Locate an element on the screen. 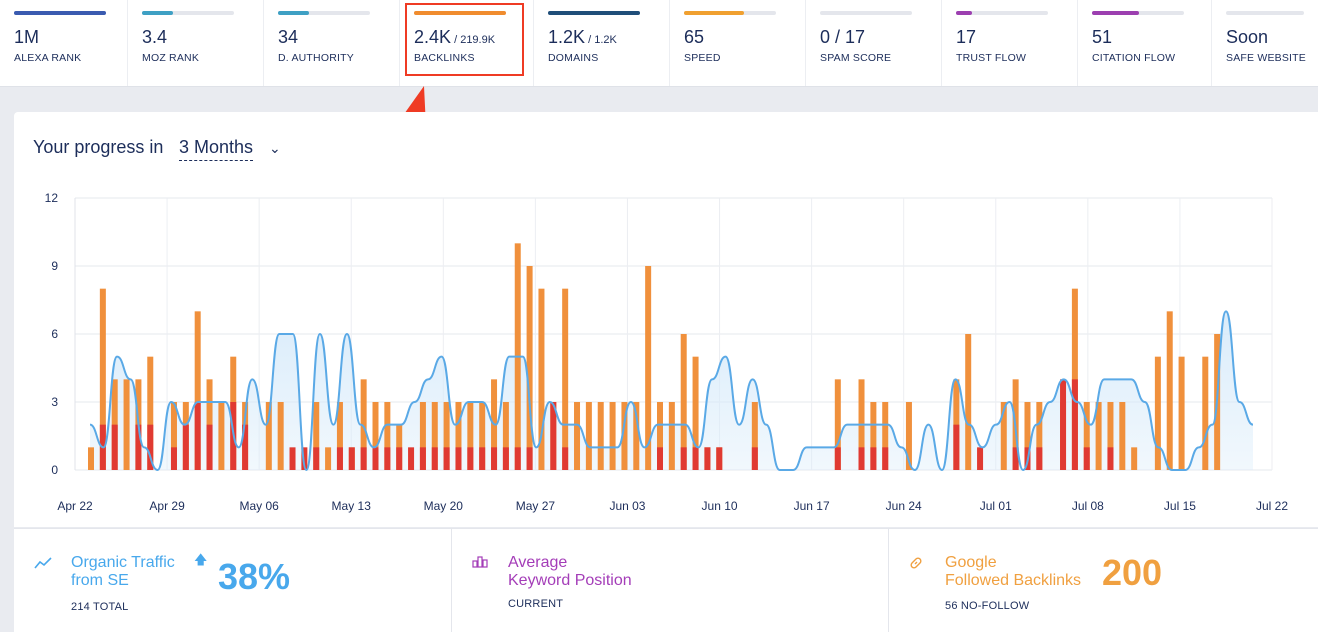 The width and height of the screenshot is (1318, 632). metric-domains: 1.2K / 1.2K DOMAINS is located at coordinates (602, 43).